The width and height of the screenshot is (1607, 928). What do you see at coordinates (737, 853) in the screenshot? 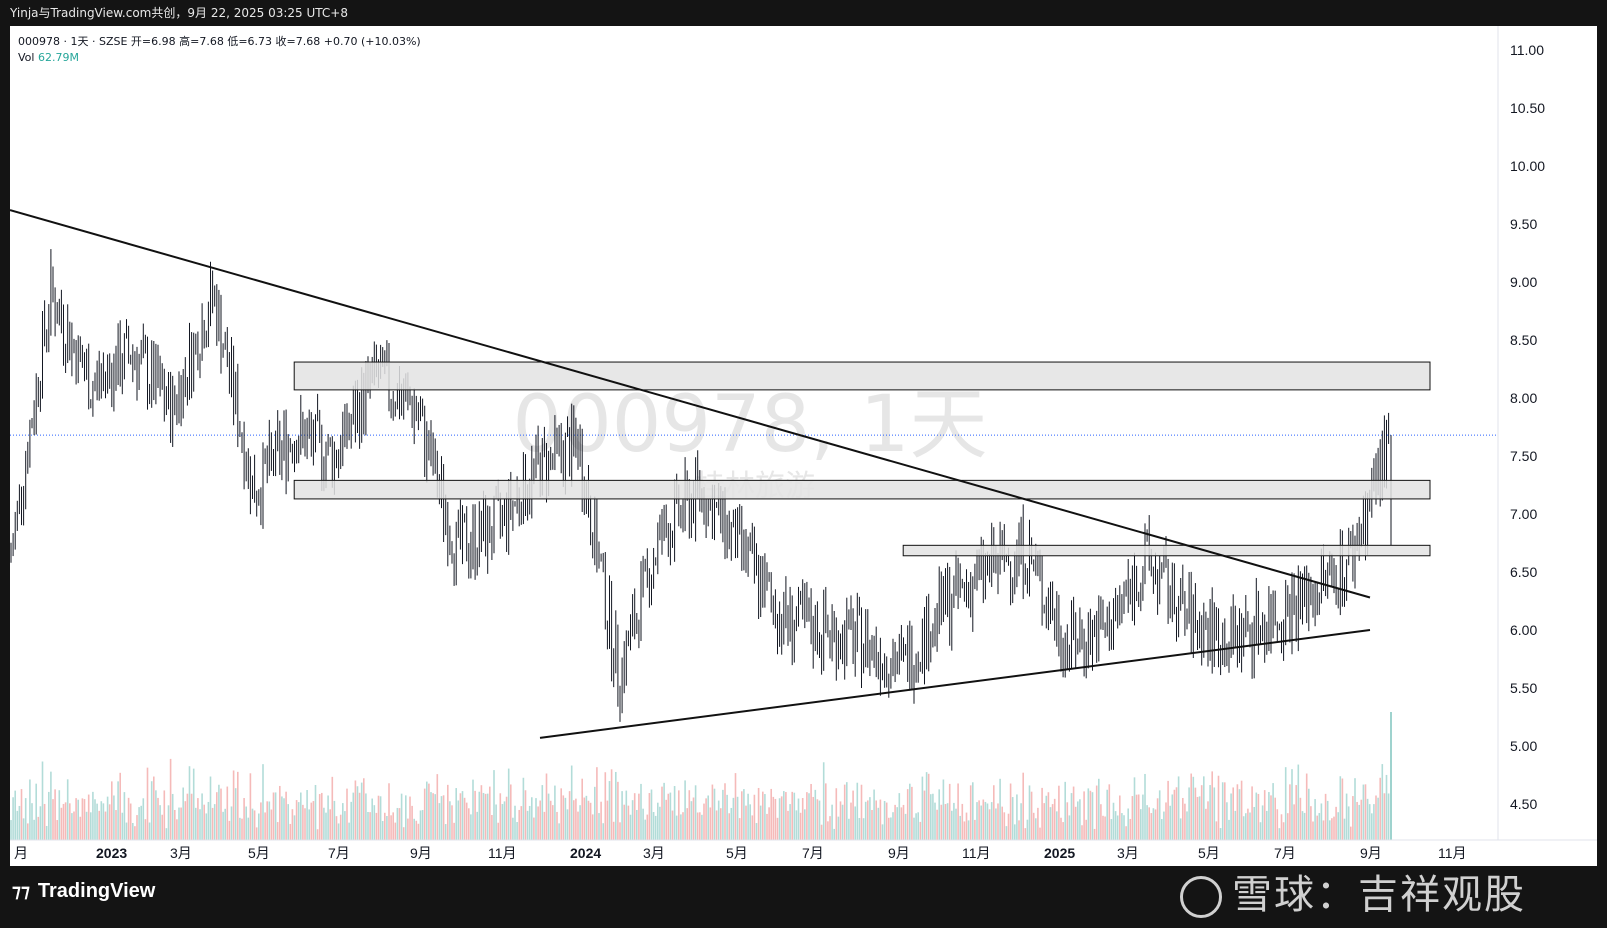
I see `time-tick-label: 5月` at bounding box center [737, 853].